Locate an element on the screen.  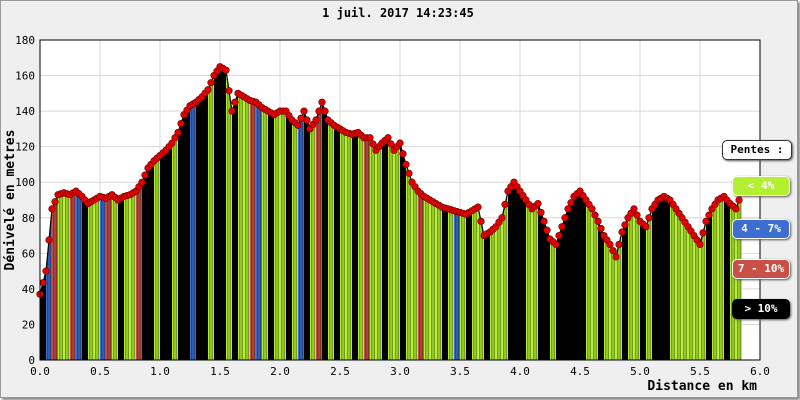
x-tick-label: 4.5 is located at coordinates (580, 371).